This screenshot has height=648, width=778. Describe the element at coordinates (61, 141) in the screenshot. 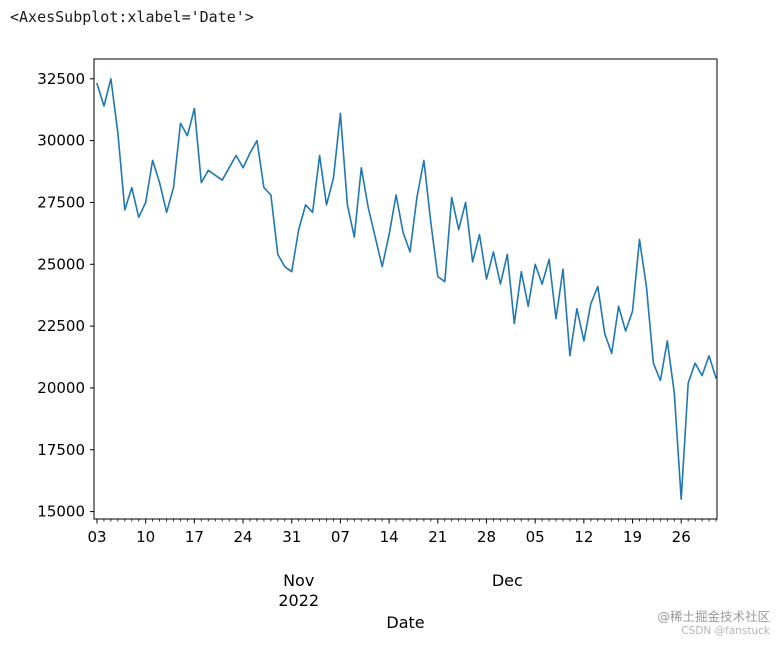

I see `y-tick-label: 30000` at that location.